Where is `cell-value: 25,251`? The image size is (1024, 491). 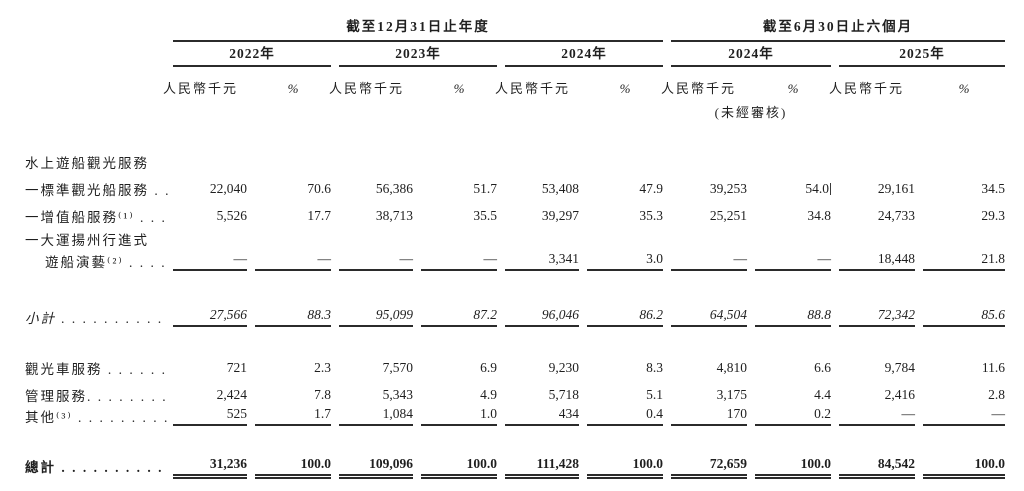 cell-value: 25,251 is located at coordinates (728, 215).